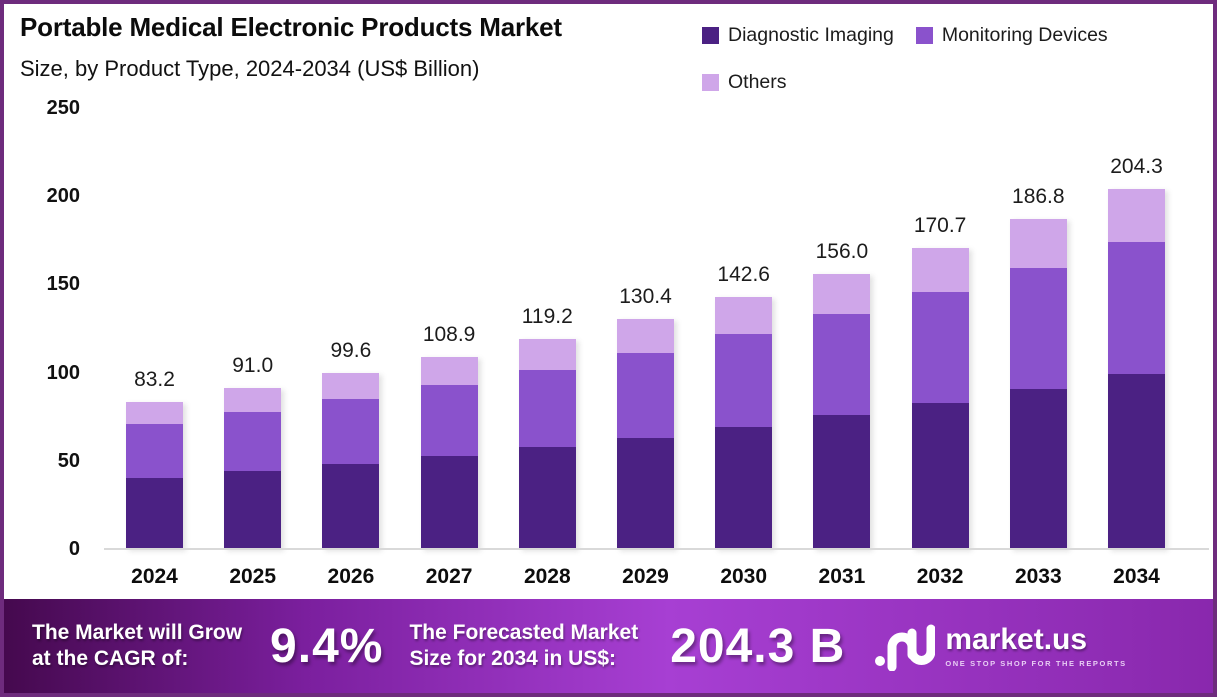 This screenshot has height=697, width=1217. Describe the element at coordinates (327, 646) in the screenshot. I see `cagr-value: 9.4%` at that location.